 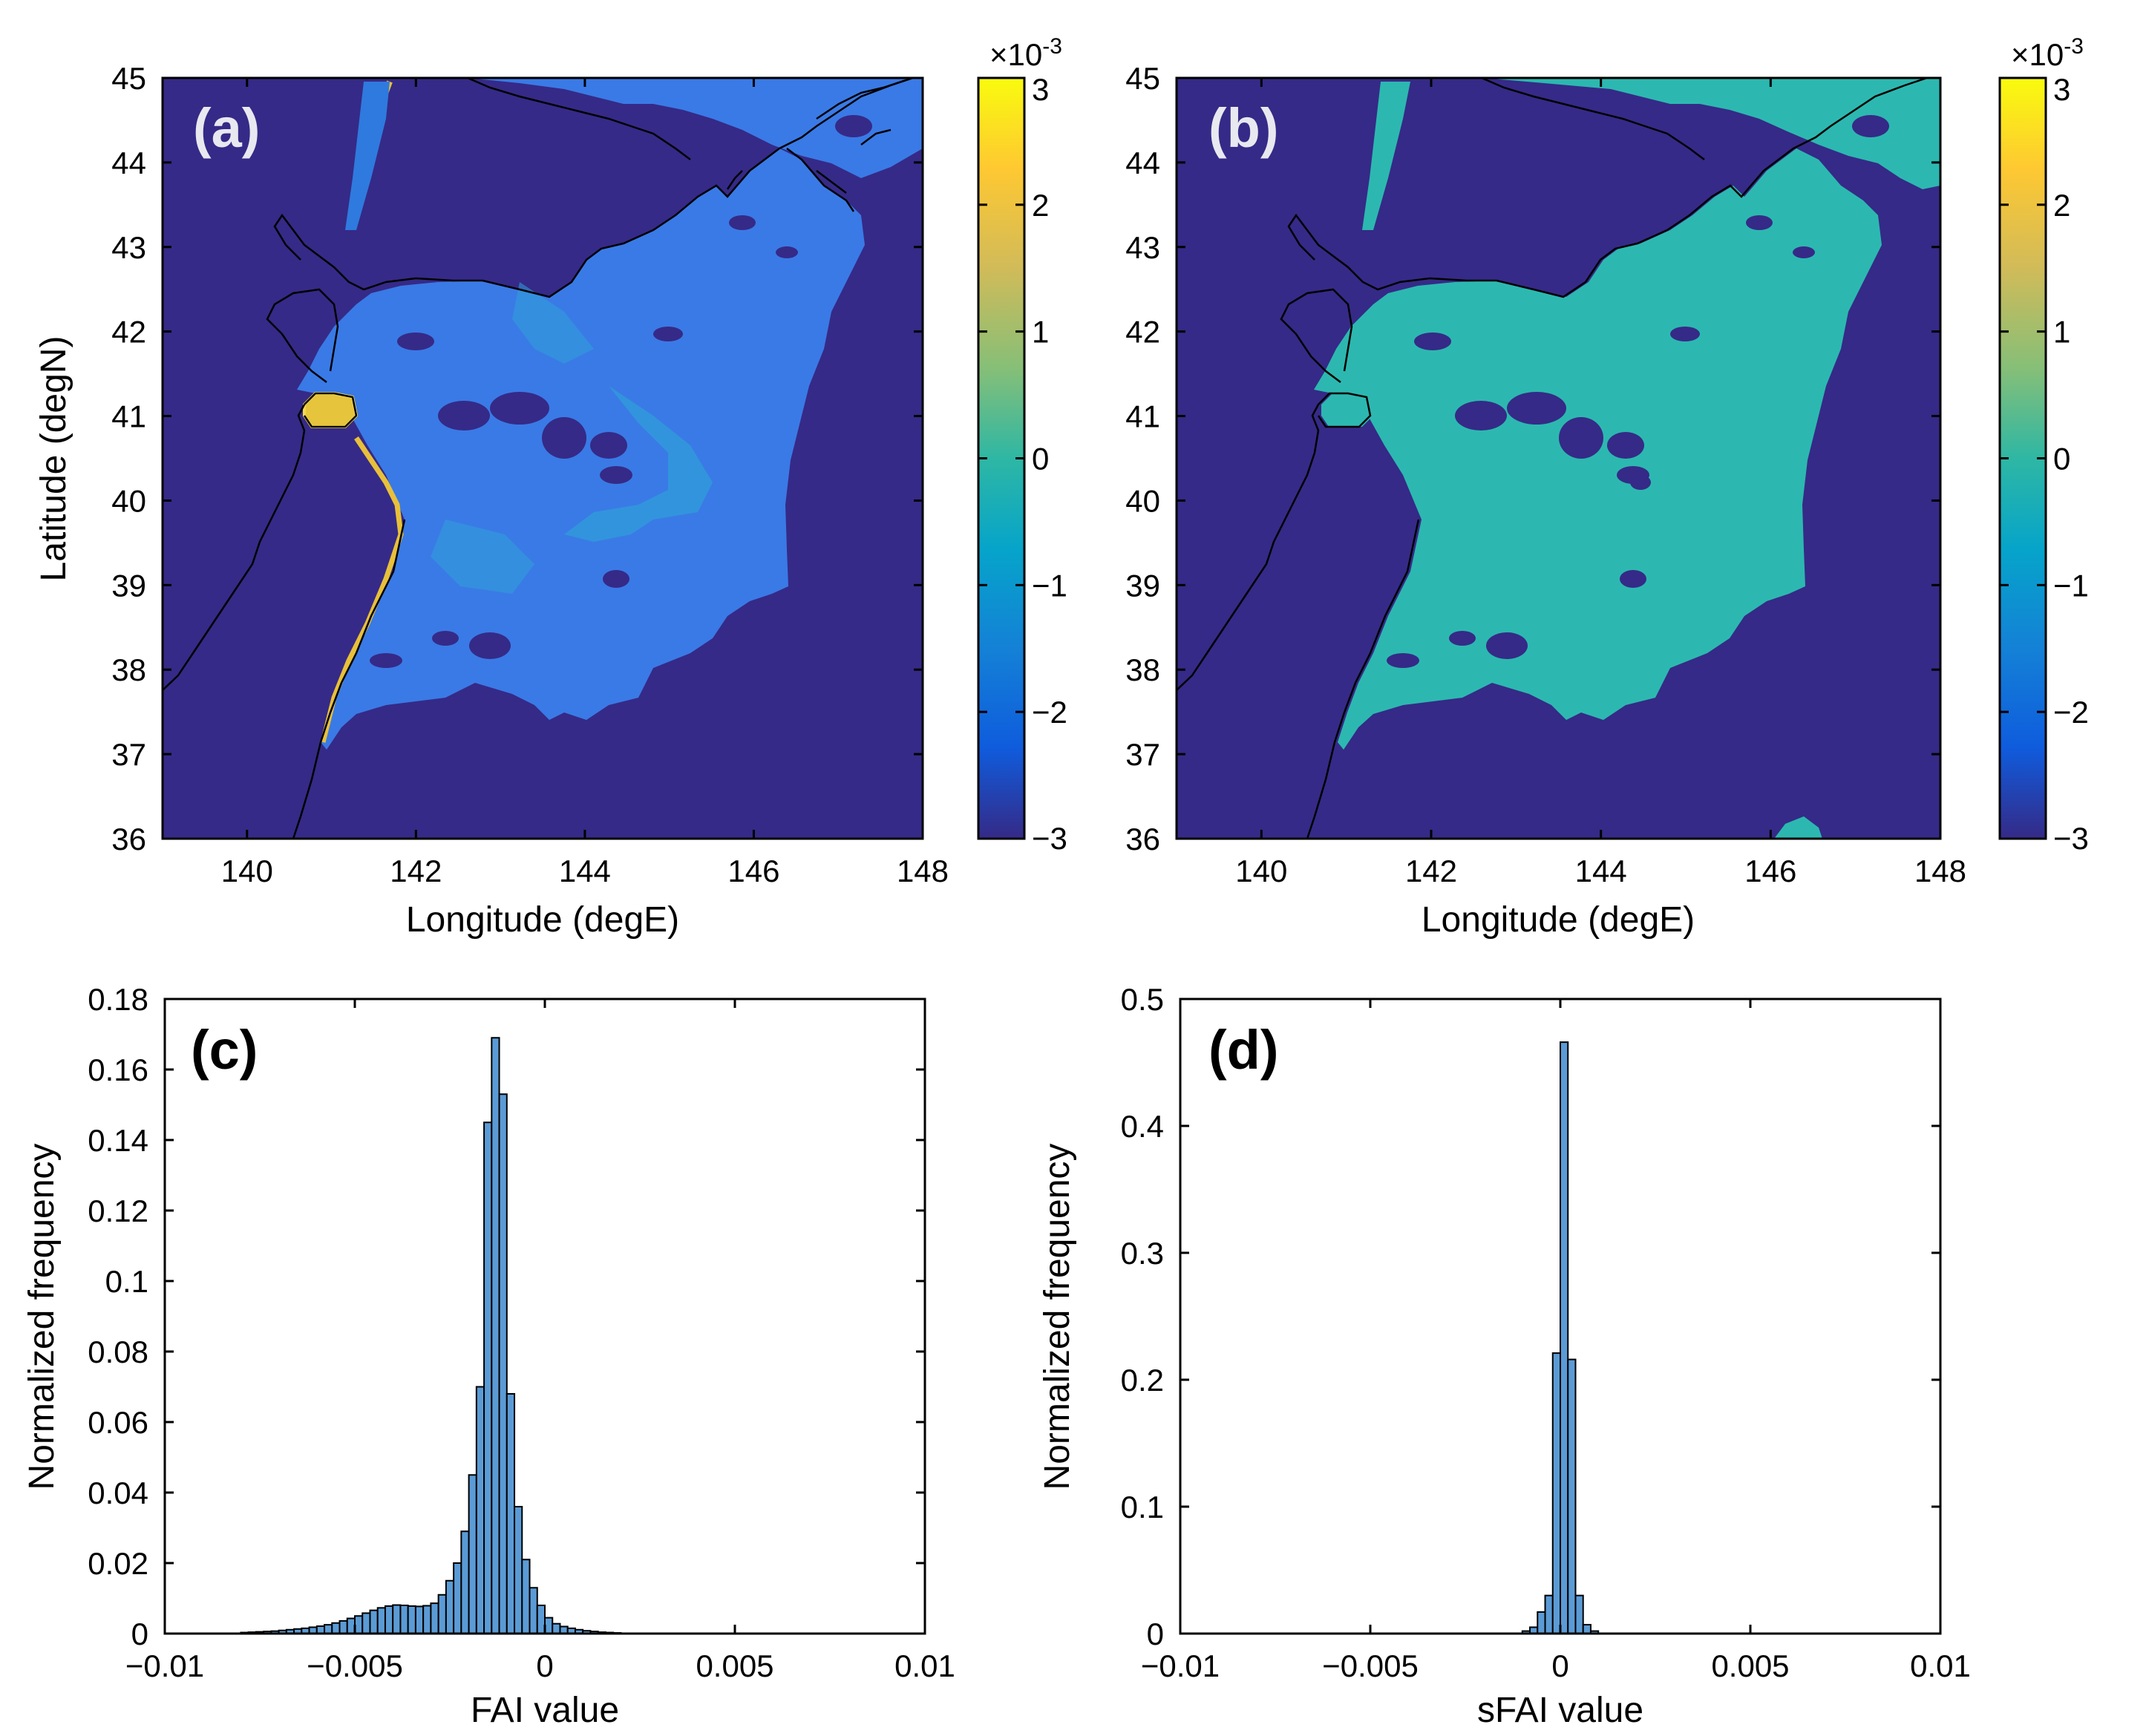 What do you see at coordinates (1015, 54) in the screenshot?
I see `panel-a-scale-base: ×10` at bounding box center [1015, 54].